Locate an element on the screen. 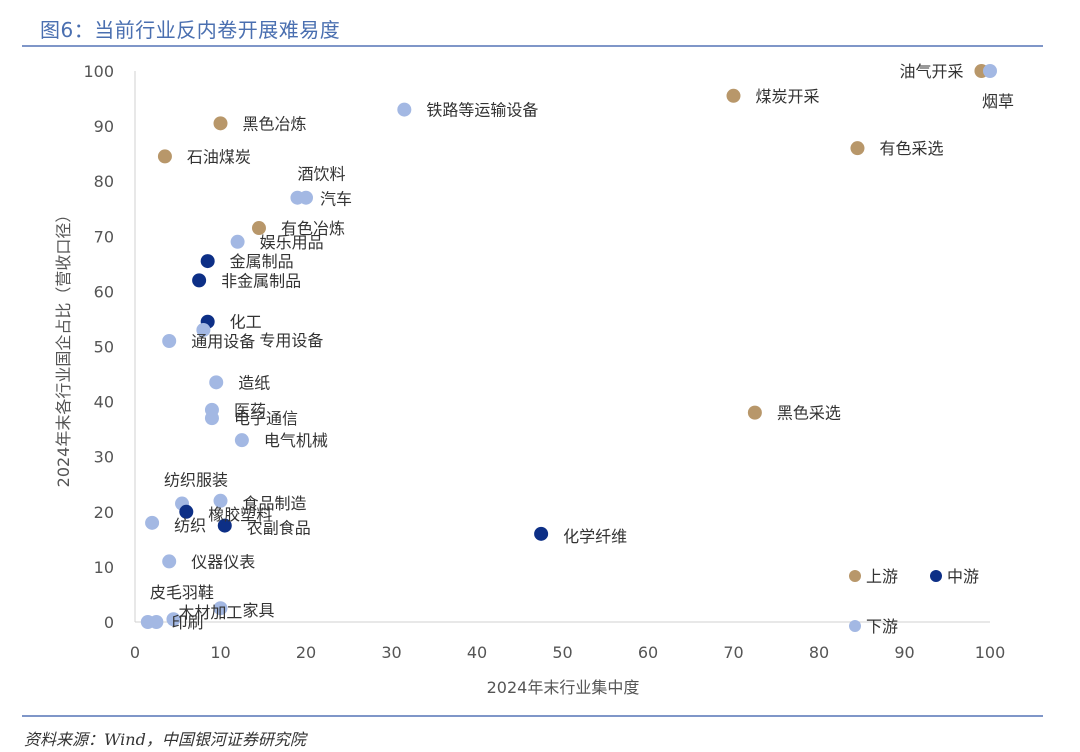  point-label: 酒饮料 is located at coordinates (321, 174).